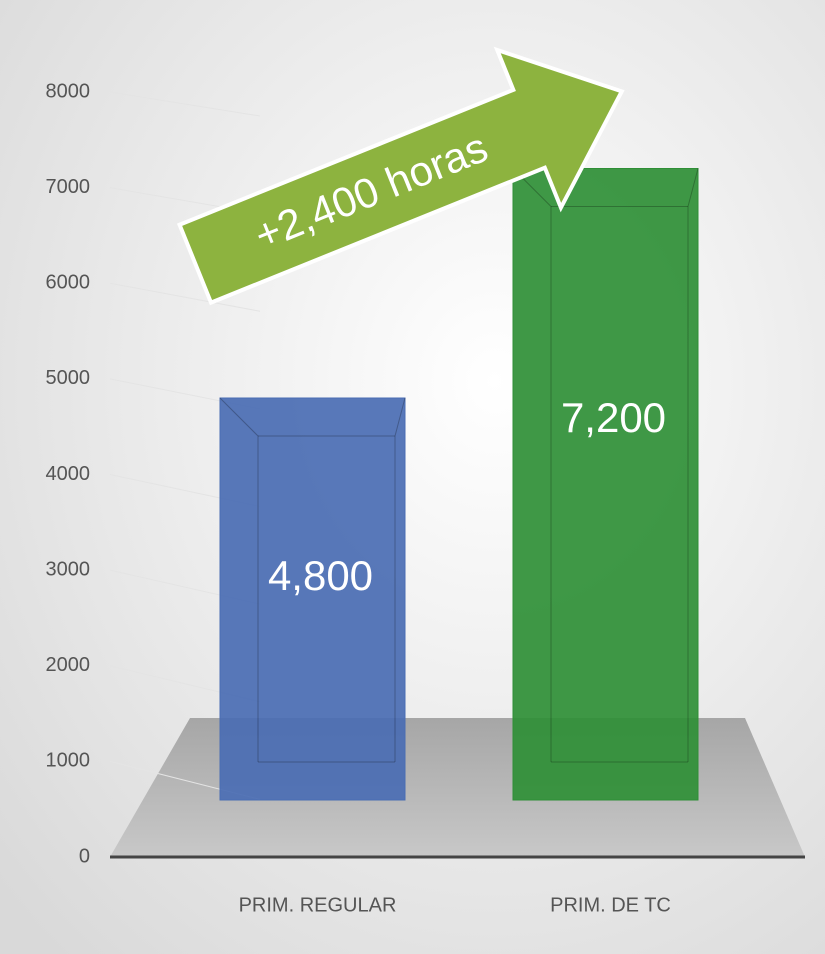 This screenshot has height=954, width=825. What do you see at coordinates (68, 761) in the screenshot?
I see `y-tick-label: 1000` at bounding box center [68, 761].